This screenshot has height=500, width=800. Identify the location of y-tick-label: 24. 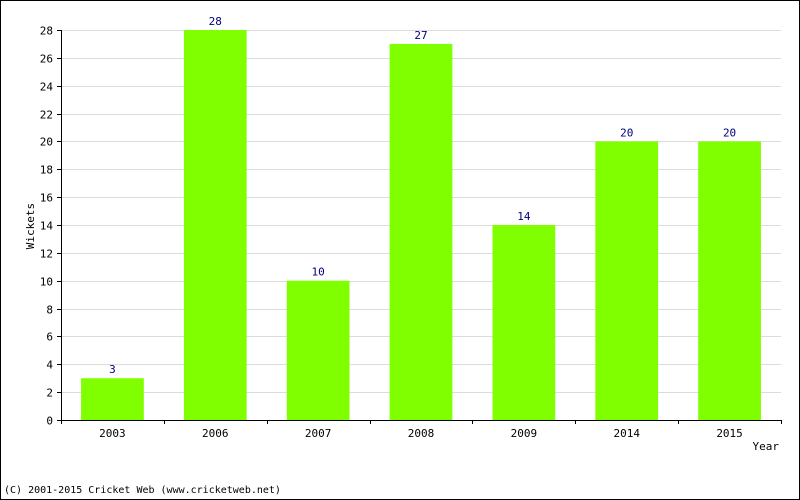
(47, 87).